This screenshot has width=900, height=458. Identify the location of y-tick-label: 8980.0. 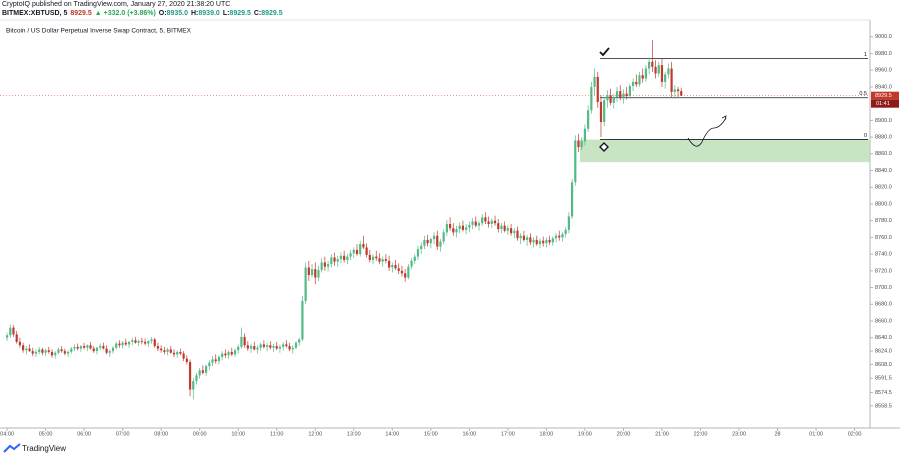
(883, 54).